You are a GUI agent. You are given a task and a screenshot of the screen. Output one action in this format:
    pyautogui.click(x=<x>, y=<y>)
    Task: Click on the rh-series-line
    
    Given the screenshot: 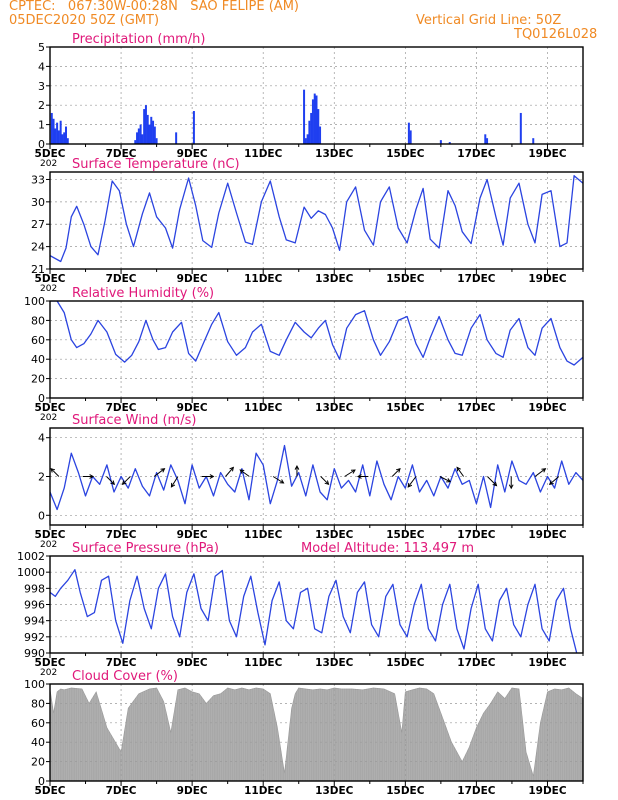 What is the action you would take?
    pyautogui.click(x=316, y=333)
    